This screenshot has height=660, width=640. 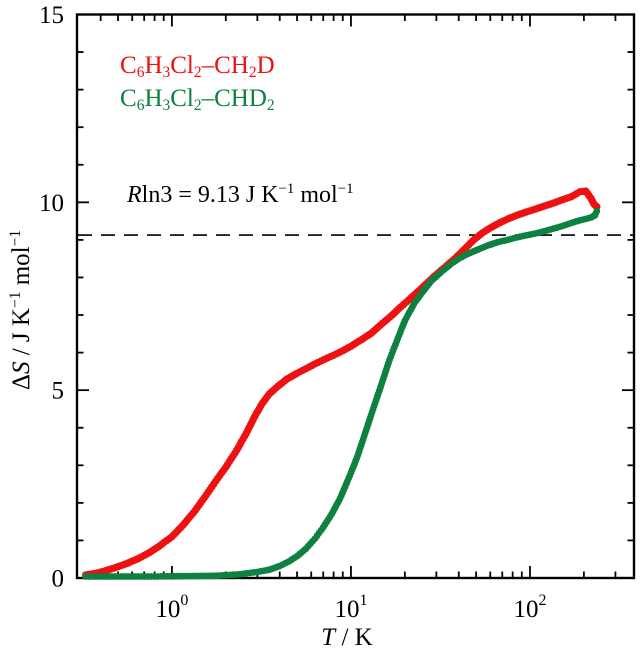 What do you see at coordinates (347, 637) in the screenshot?
I see `x-axis-title: T / K` at bounding box center [347, 637].